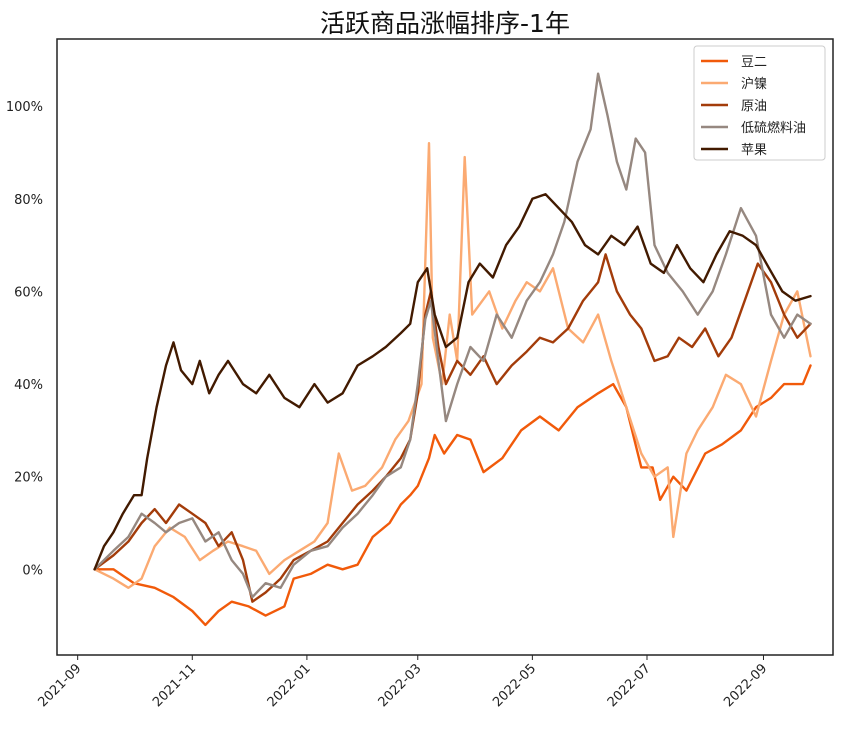 This screenshot has width=841, height=731. I want to click on x-tick-label: 2022-09, so click(745, 685).